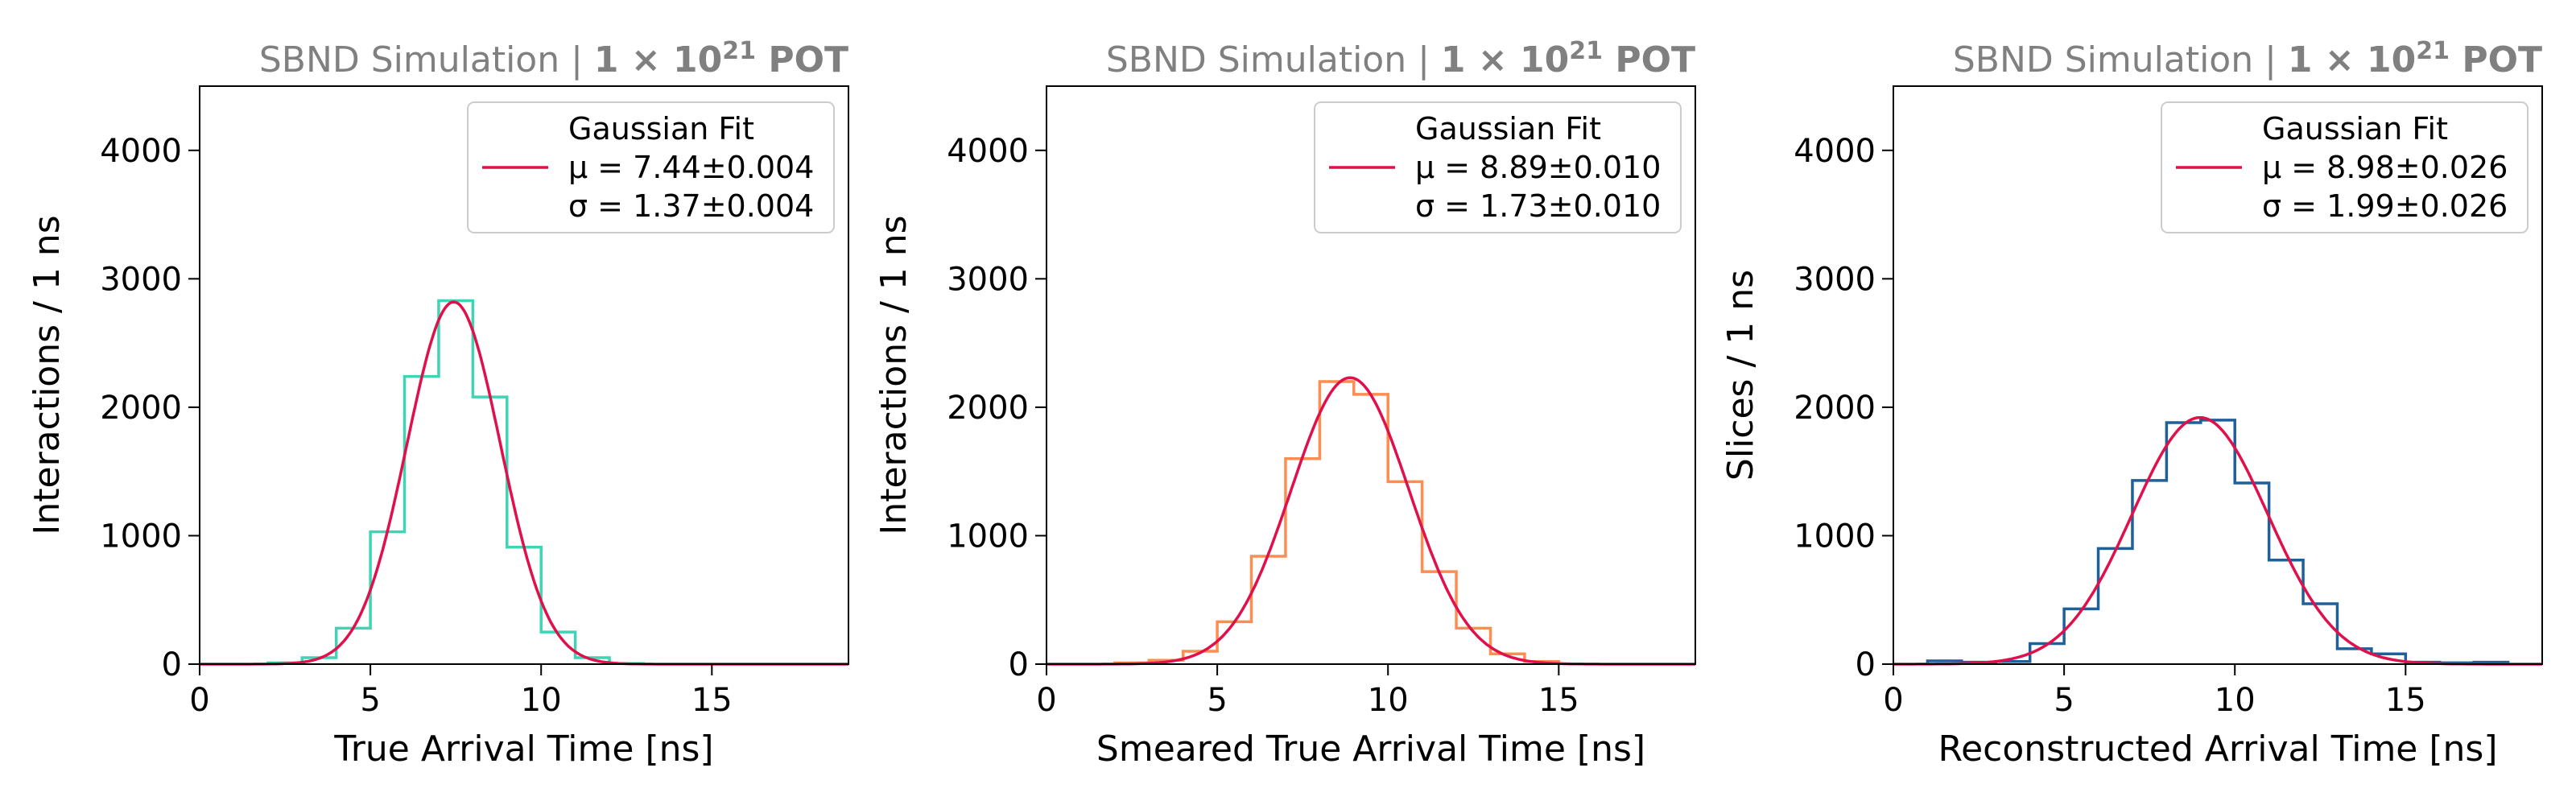 Image resolution: width=2576 pixels, height=805 pixels. I want to click on legend-mu: μ = 7.44±0.004, so click(691, 167).